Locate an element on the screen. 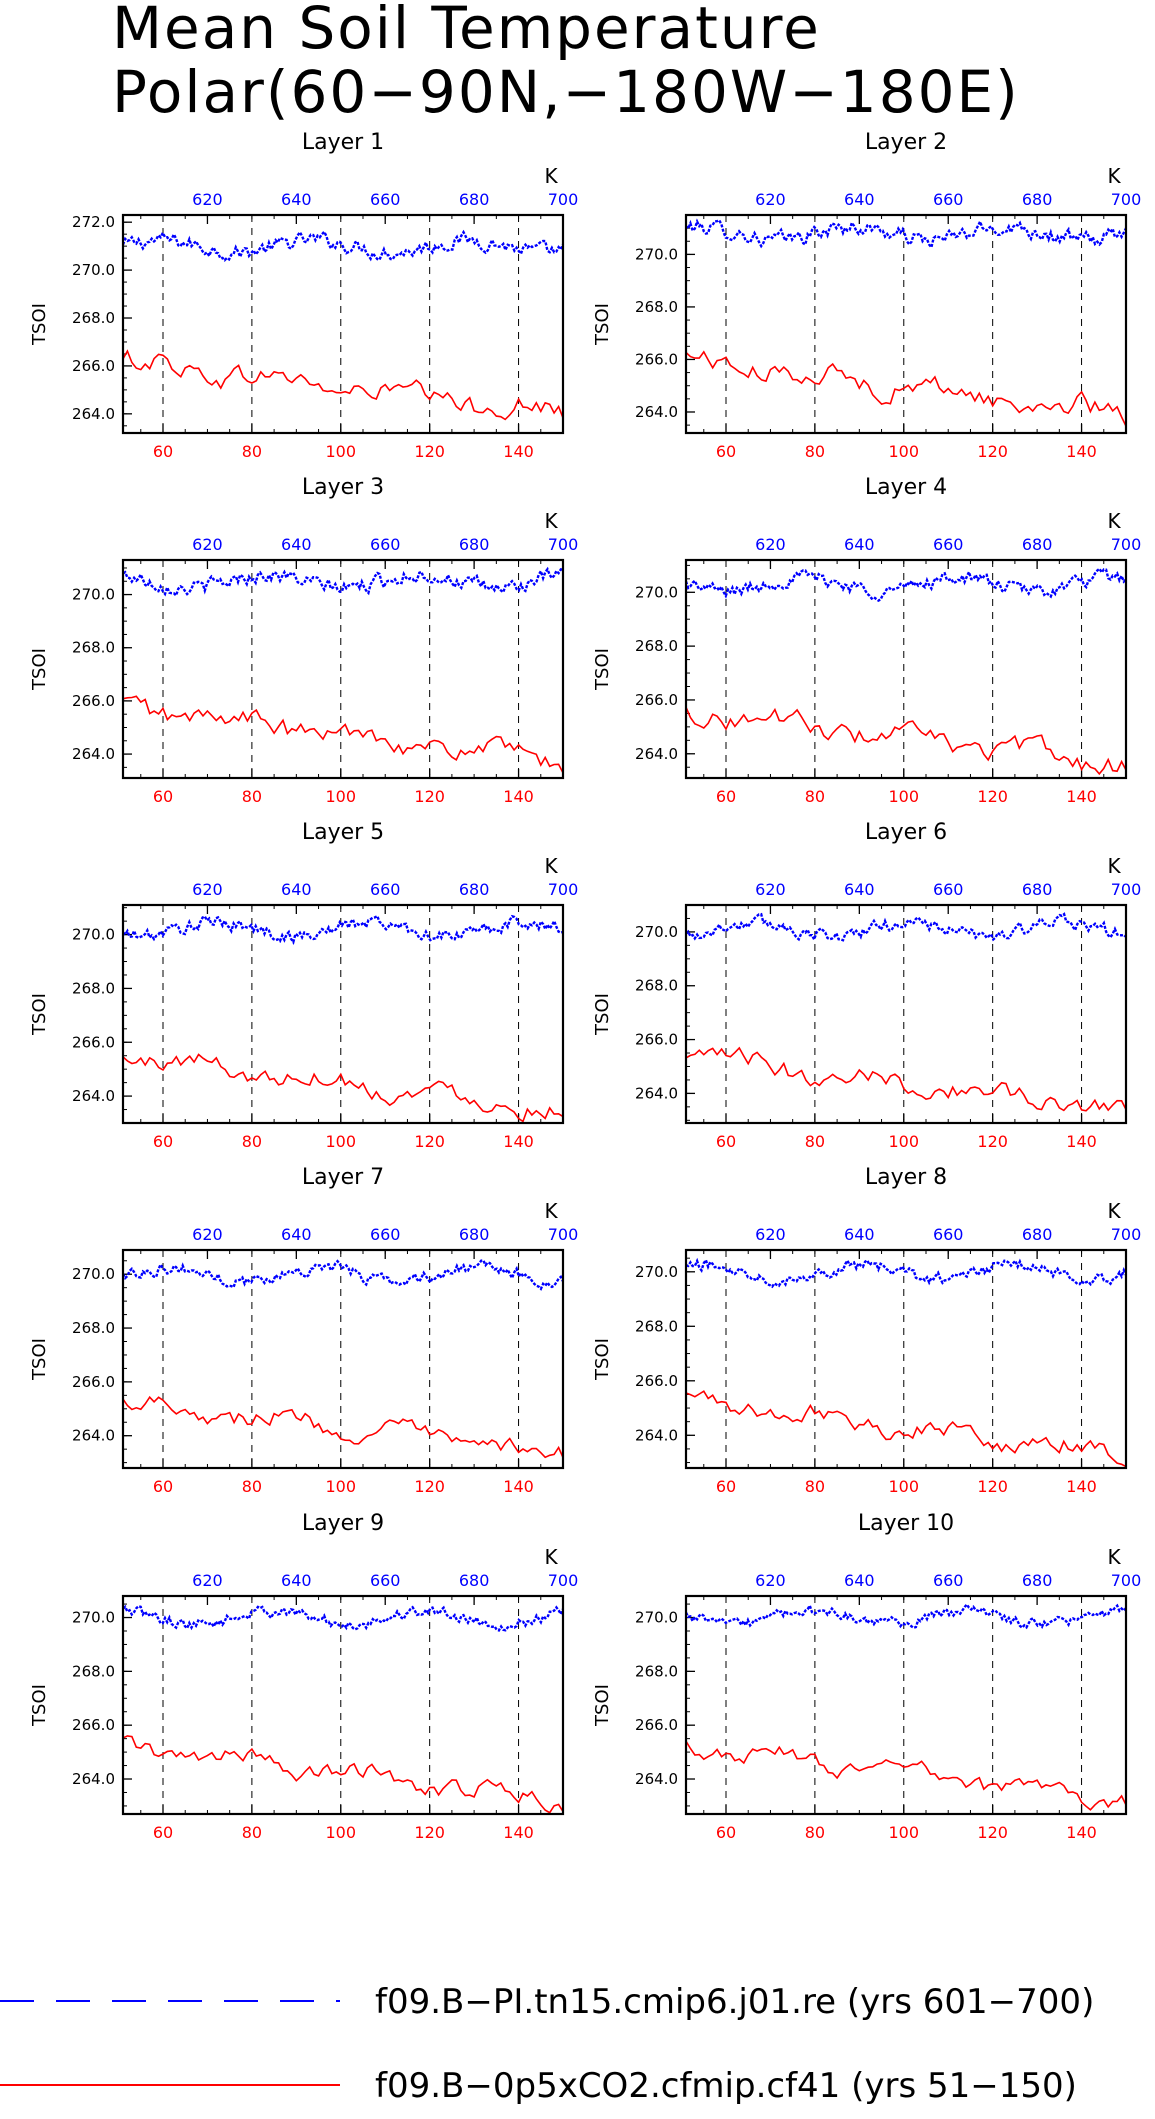 This screenshot has height=2119, width=1155. panel-title: Layer 6 is located at coordinates (906, 832).